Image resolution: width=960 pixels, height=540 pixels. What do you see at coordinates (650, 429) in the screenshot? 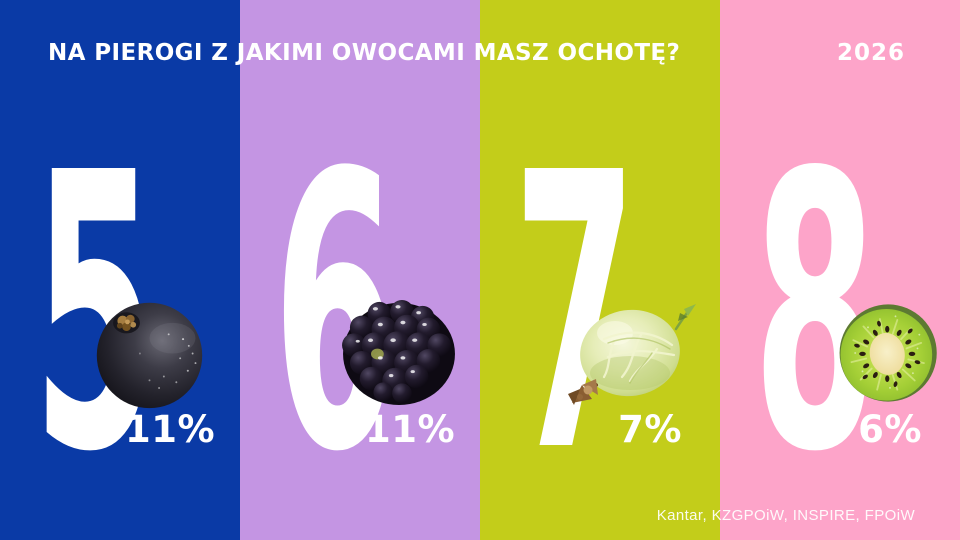
I see `percent-label: 7%` at bounding box center [650, 429].